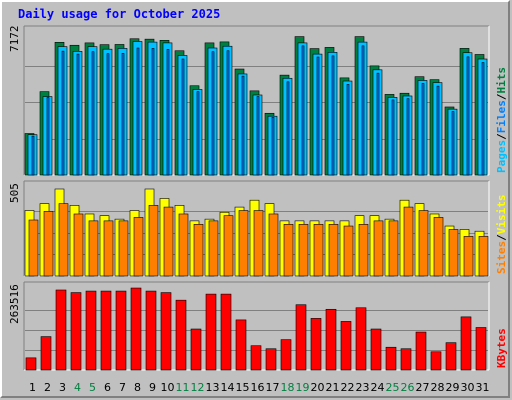 This screenshot has height=400, width=512. I want to click on day-label-1: 1, so click(32, 387).